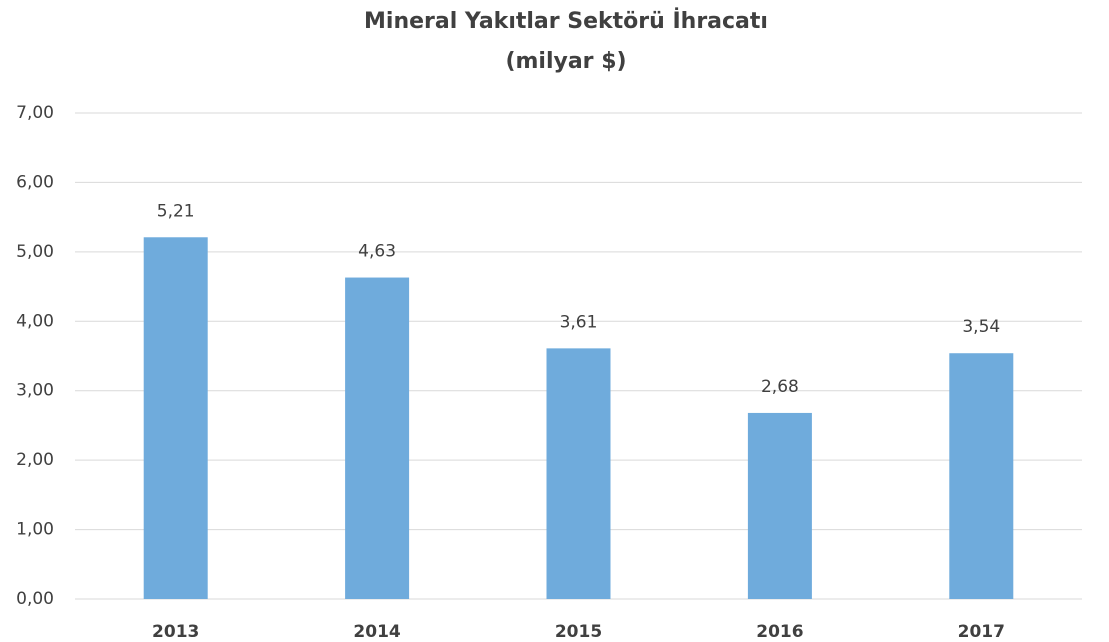  What do you see at coordinates (35, 182) in the screenshot?
I see `y-tick-label: 6,00` at bounding box center [35, 182].